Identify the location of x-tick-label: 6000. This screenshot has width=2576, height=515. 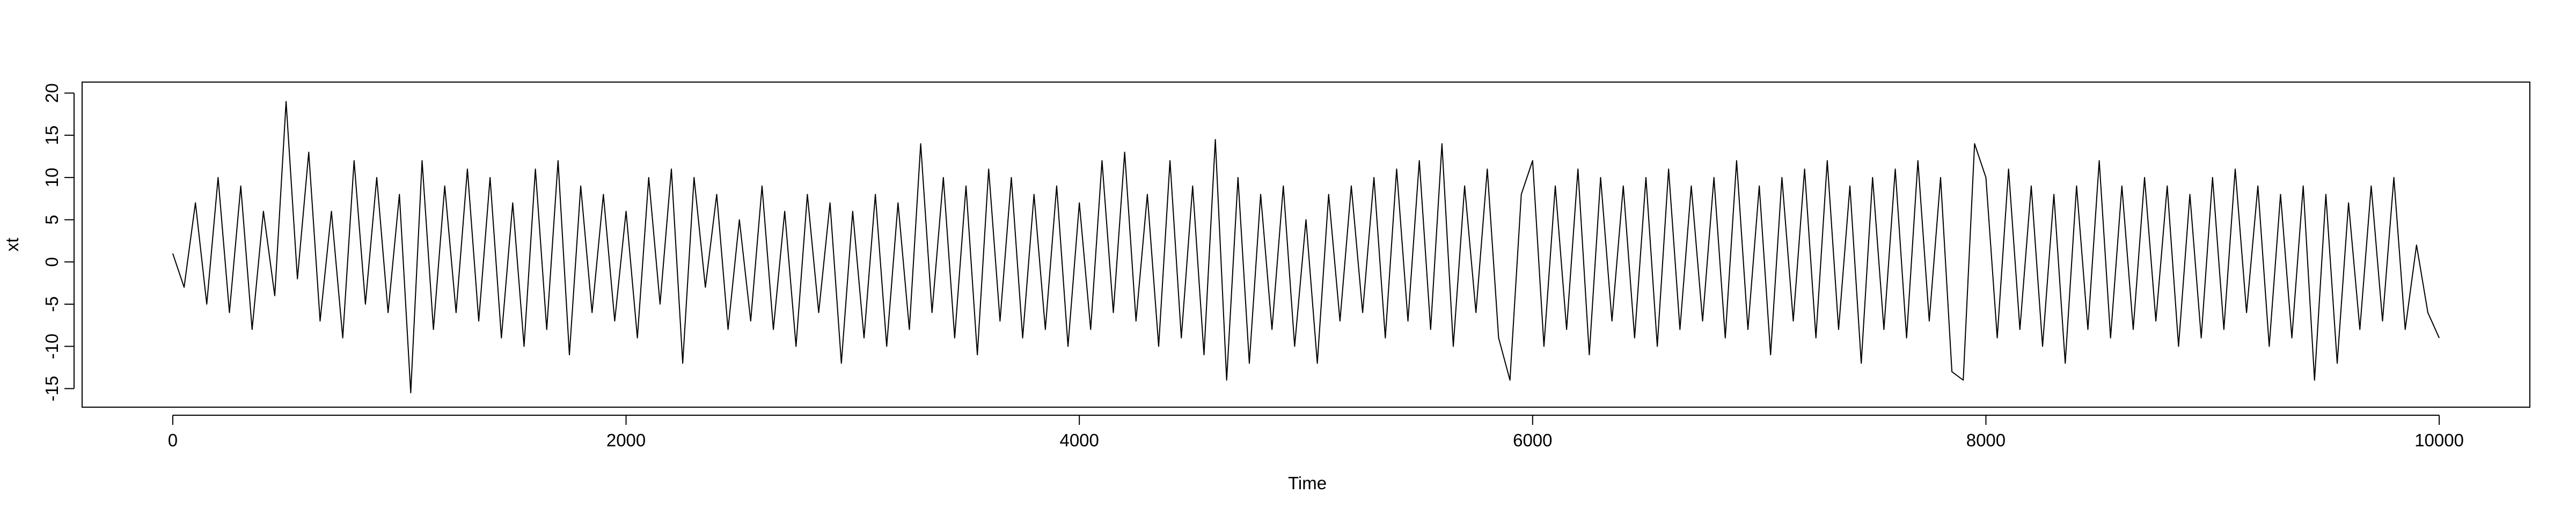
(1532, 440).